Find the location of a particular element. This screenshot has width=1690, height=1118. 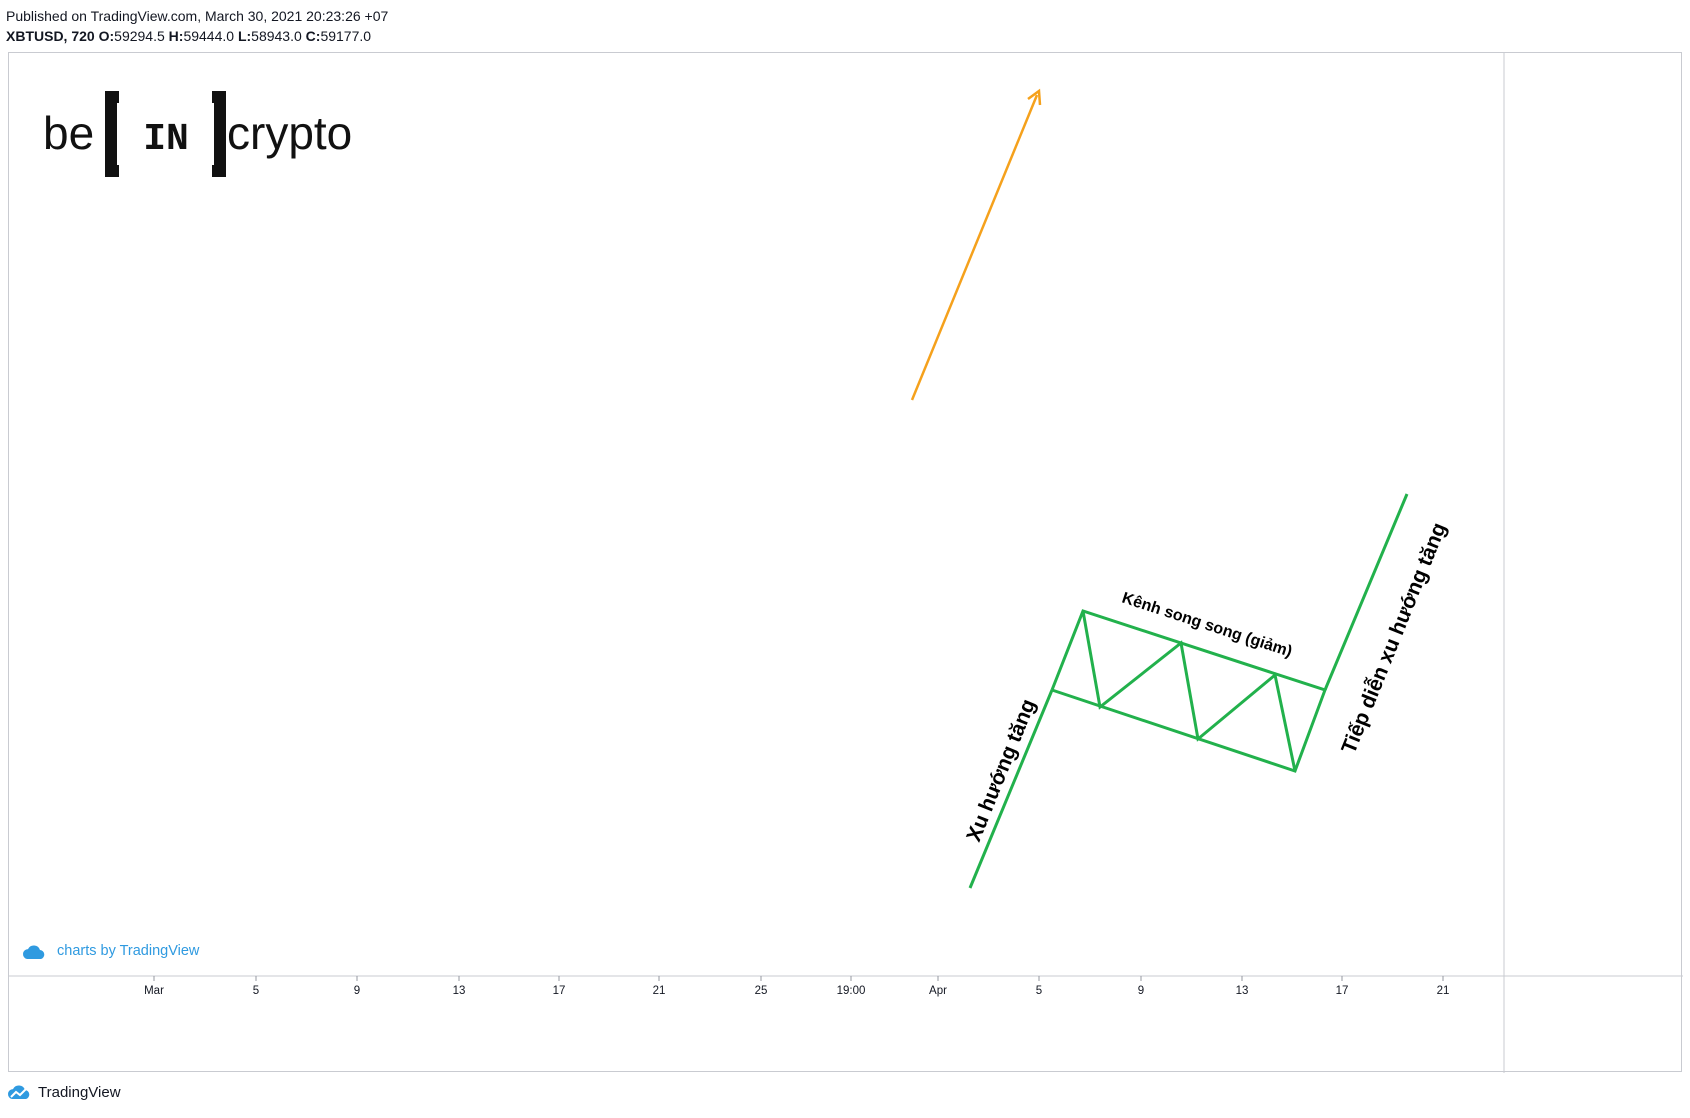

logo-brackets-icon is located at coordinates (165, 134).